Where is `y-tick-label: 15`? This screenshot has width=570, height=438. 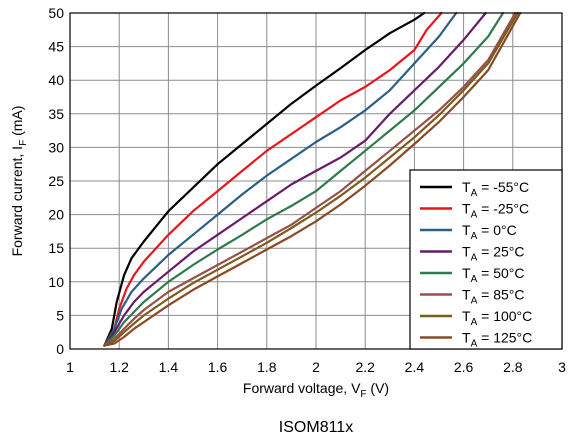 y-tick-label: 15 is located at coordinates (56, 248).